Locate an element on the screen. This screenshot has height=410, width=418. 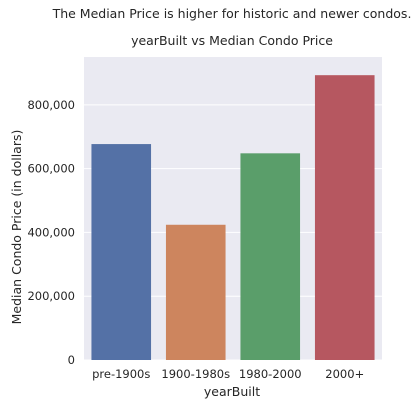
bar-2000+ is located at coordinates (344, 218).